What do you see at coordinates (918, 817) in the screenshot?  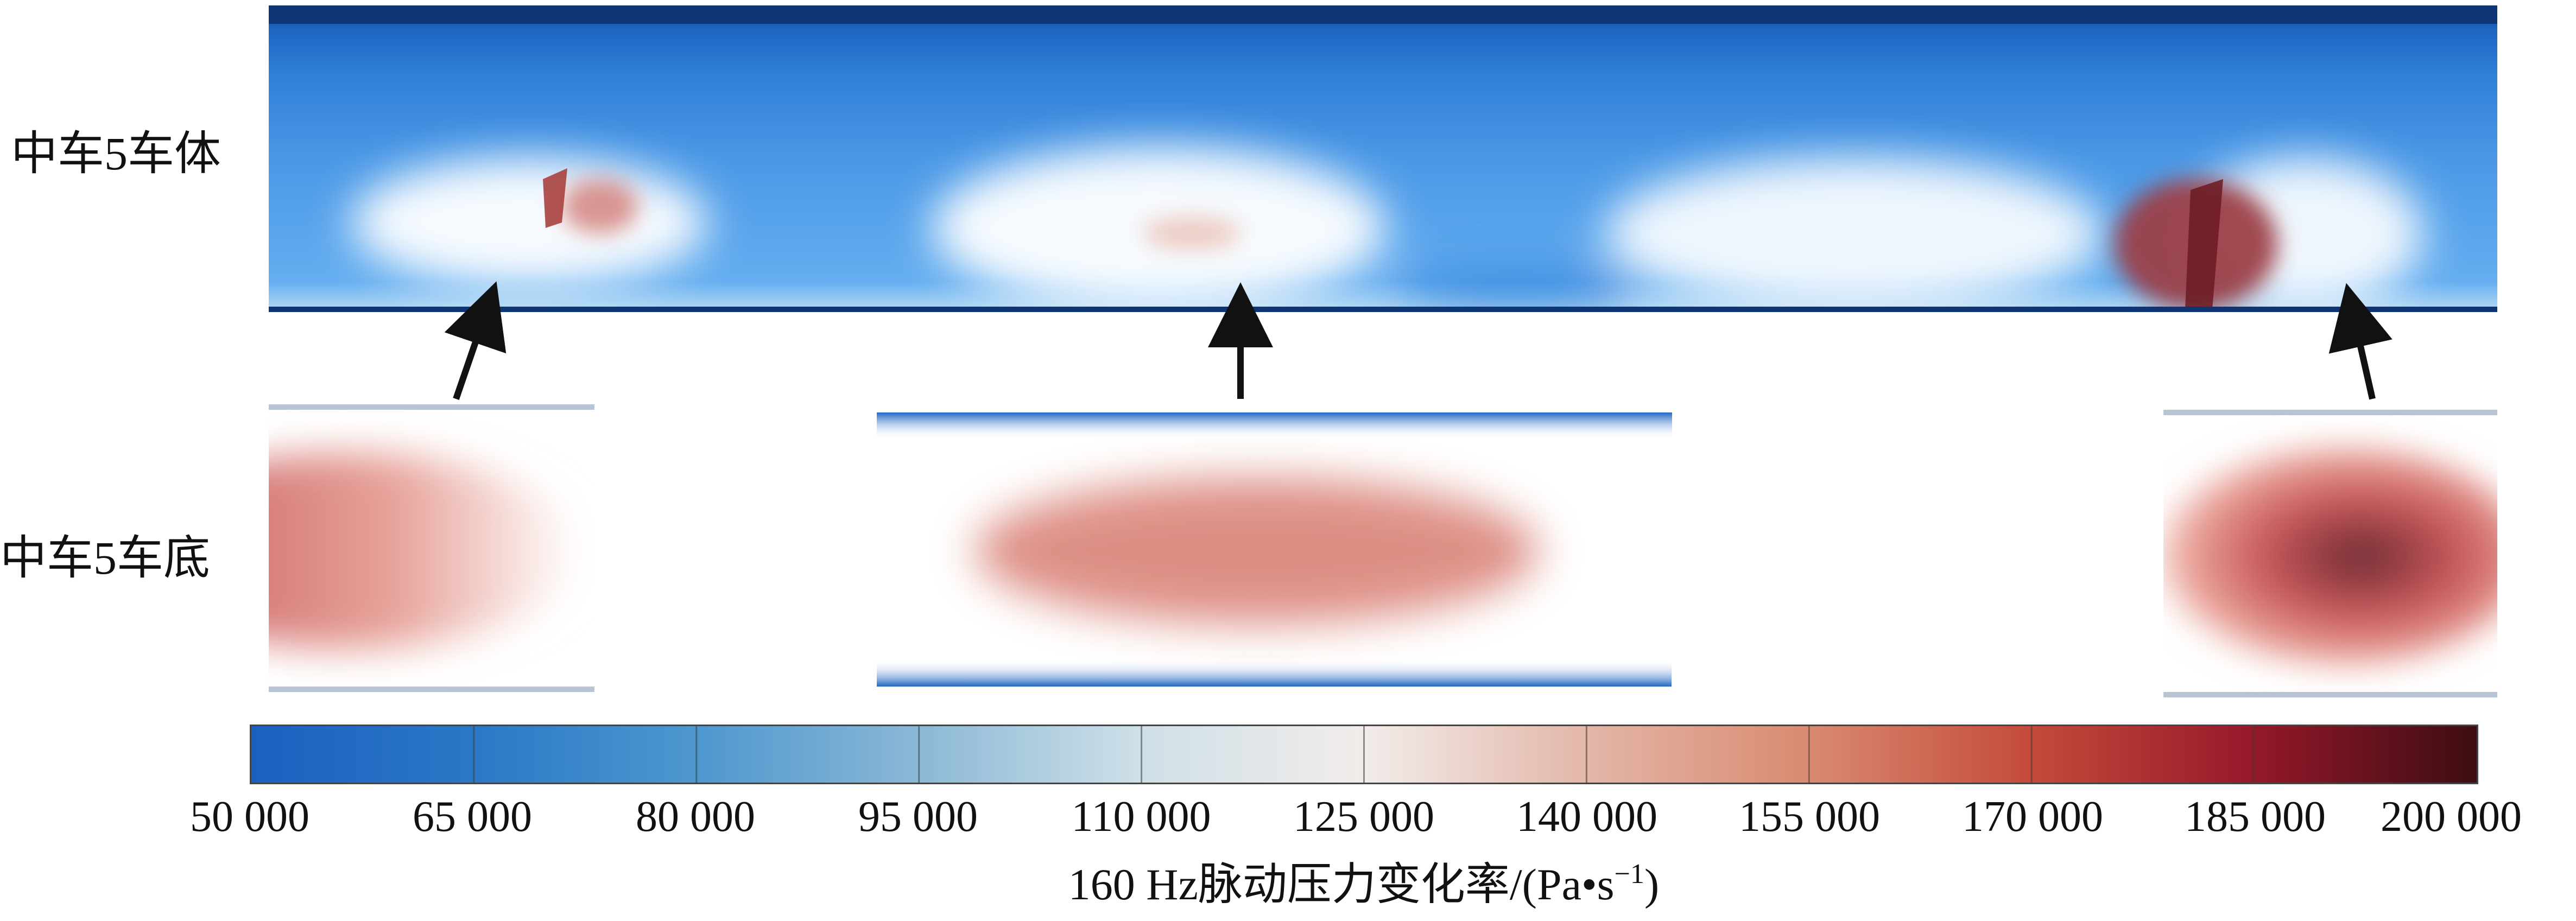 I see `tick-label: 95 000` at bounding box center [918, 817].